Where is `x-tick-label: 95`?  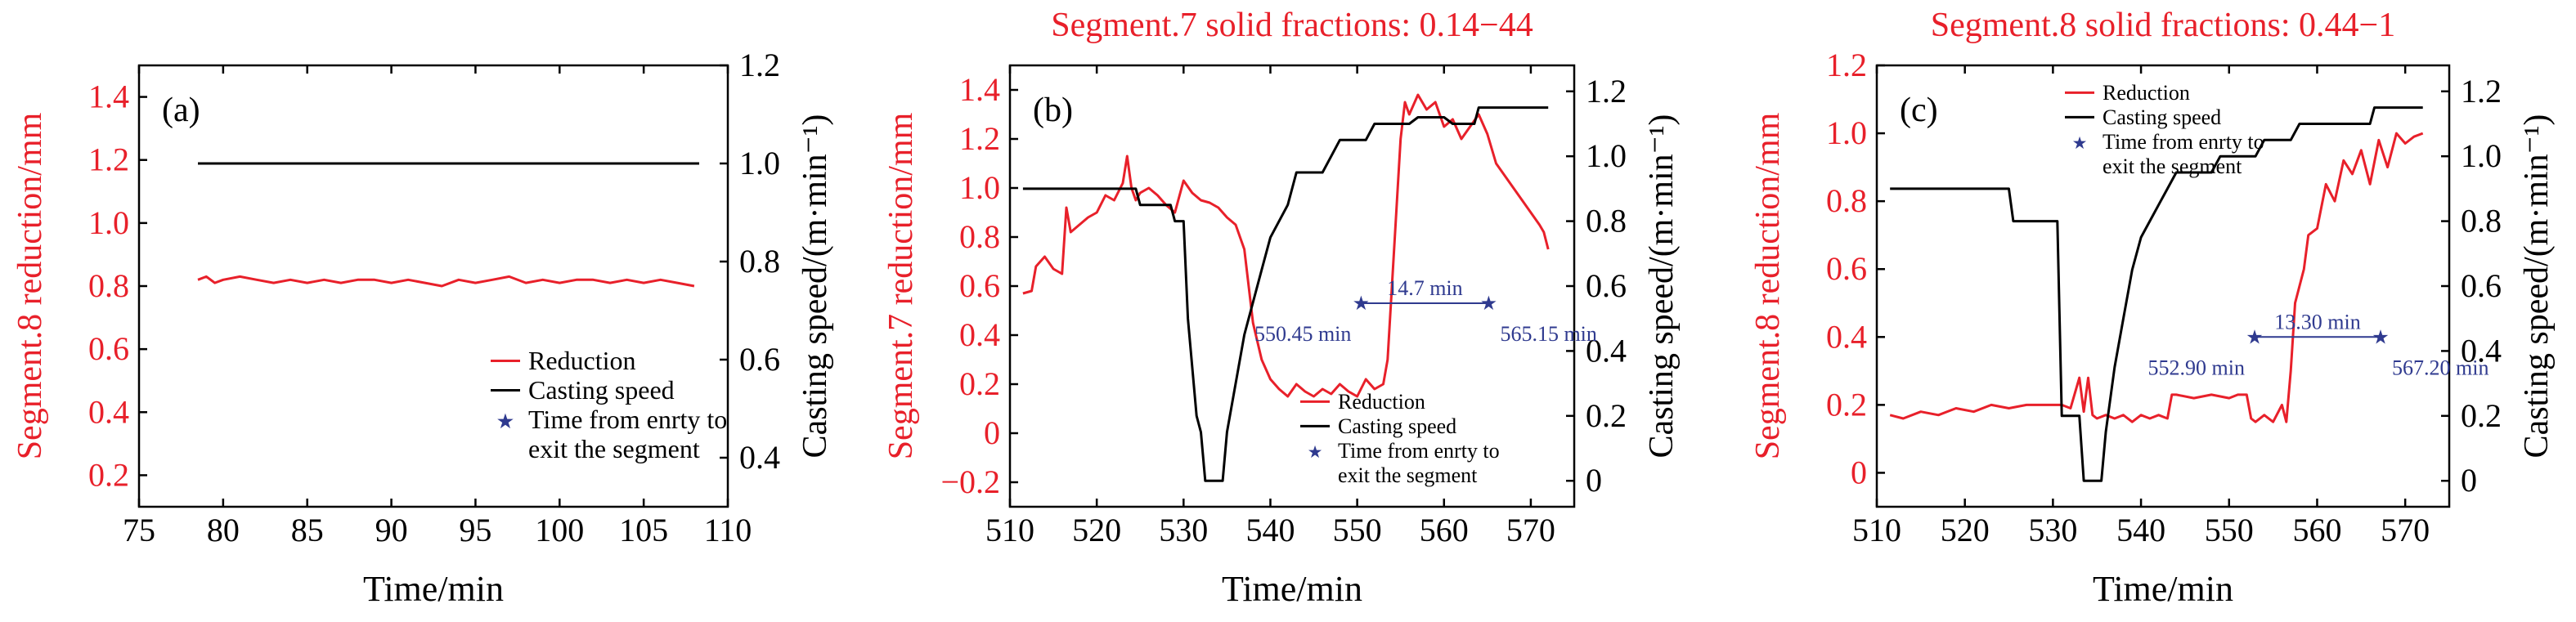
x-tick-label: 95 is located at coordinates (475, 530).